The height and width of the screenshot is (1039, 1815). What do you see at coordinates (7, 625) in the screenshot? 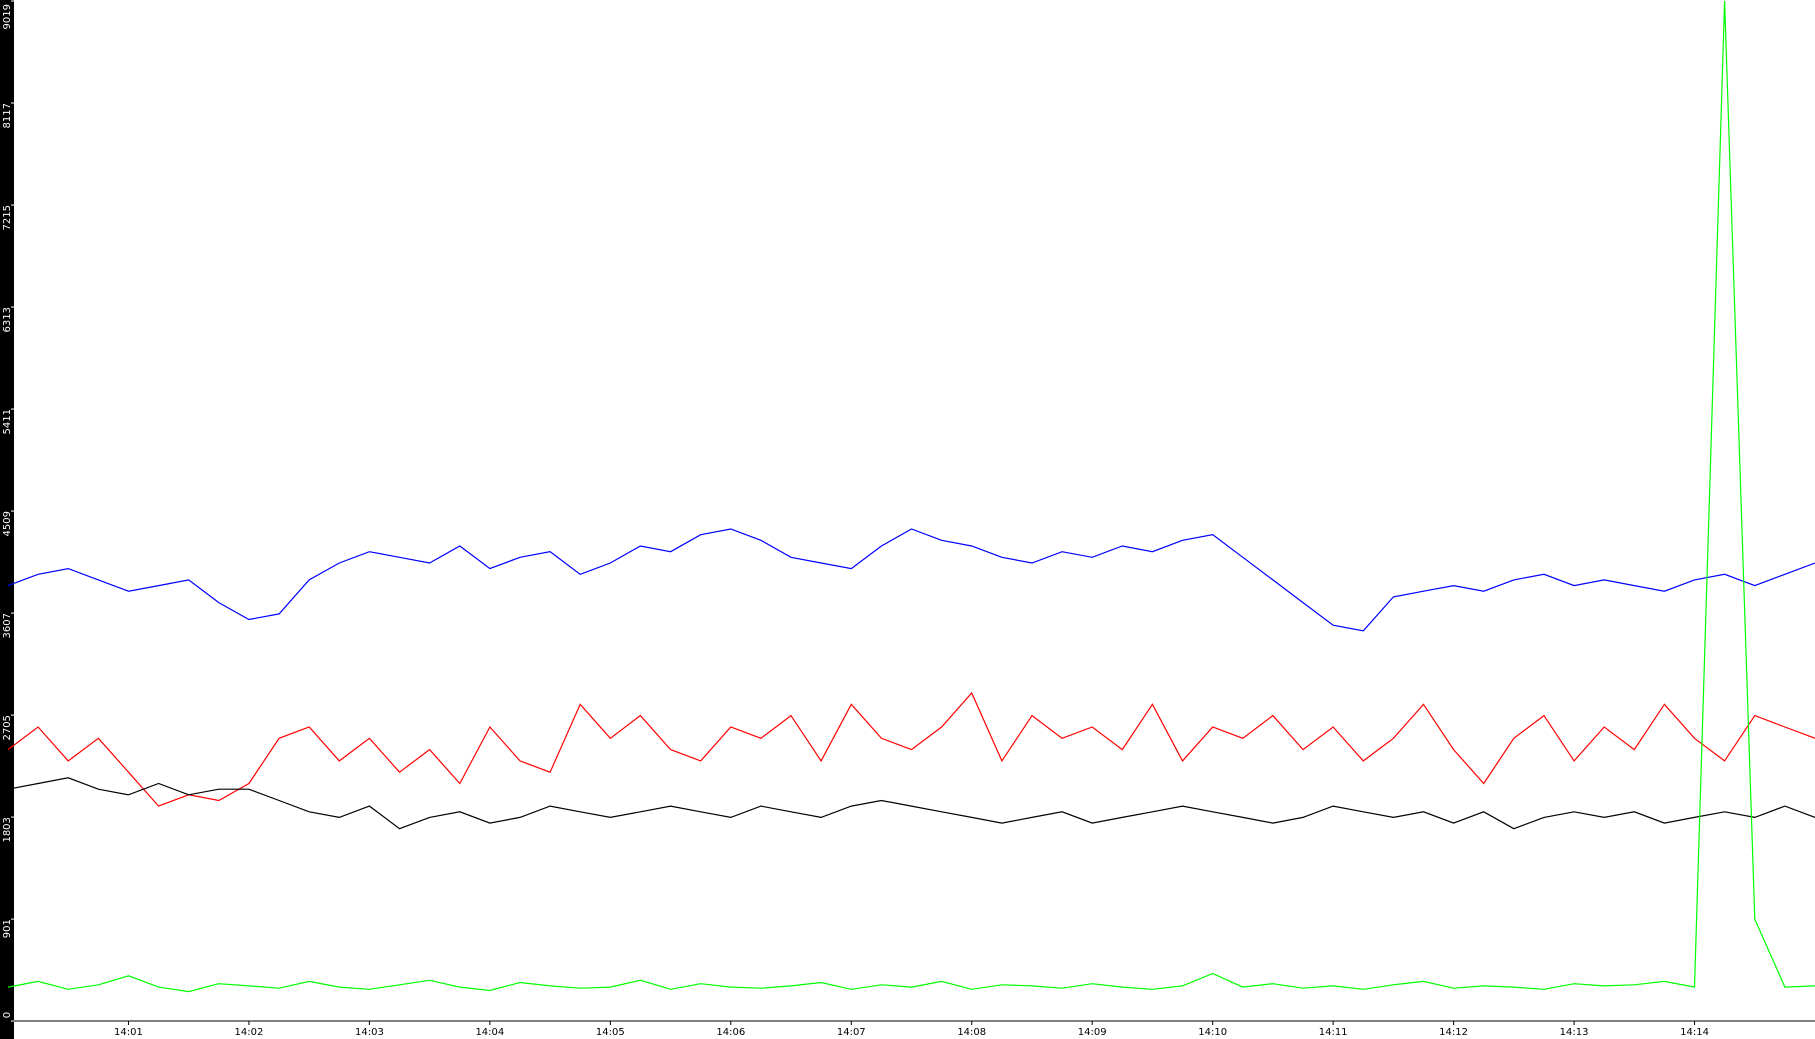
I see `y-tick-label: 3607` at bounding box center [7, 625].